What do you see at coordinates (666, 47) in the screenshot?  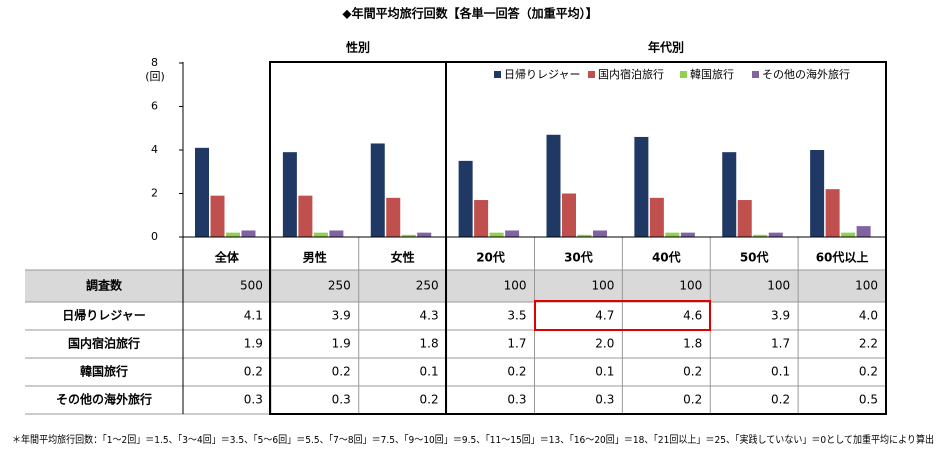 I see `group-label: 年代別` at bounding box center [666, 47].